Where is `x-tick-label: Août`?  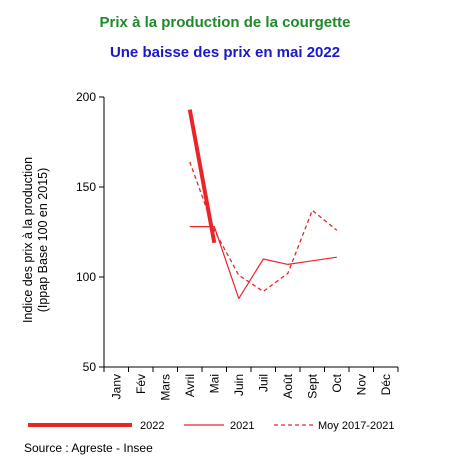
x-tick-label: Août is located at coordinates (288, 385).